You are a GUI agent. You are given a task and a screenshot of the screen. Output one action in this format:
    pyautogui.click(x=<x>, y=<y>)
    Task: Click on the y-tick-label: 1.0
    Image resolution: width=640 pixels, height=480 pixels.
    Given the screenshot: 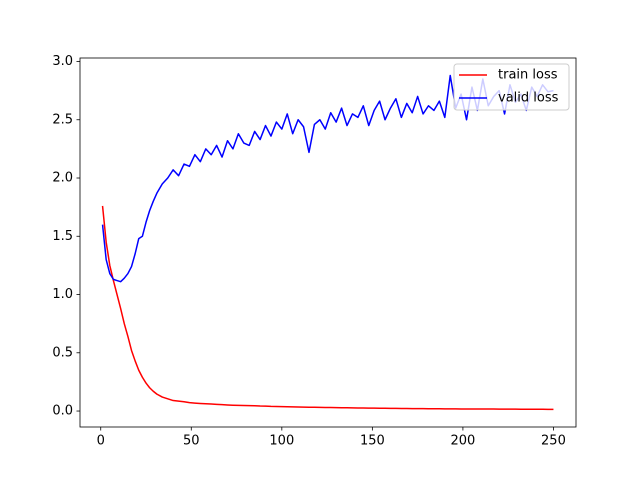 What is the action you would take?
    pyautogui.click(x=62, y=294)
    